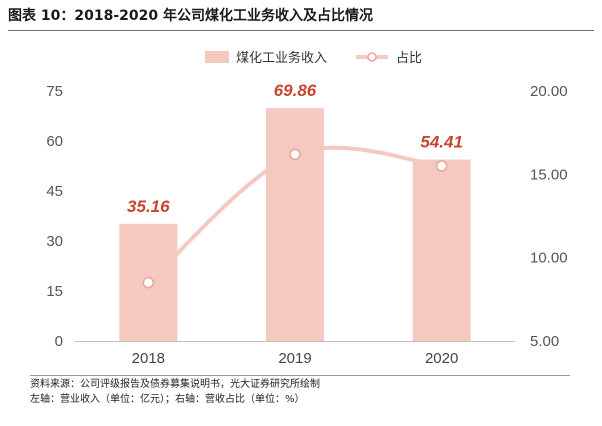 The width and height of the screenshot is (602, 426). Describe the element at coordinates (295, 154) in the screenshot. I see `share-point-2019` at that location.